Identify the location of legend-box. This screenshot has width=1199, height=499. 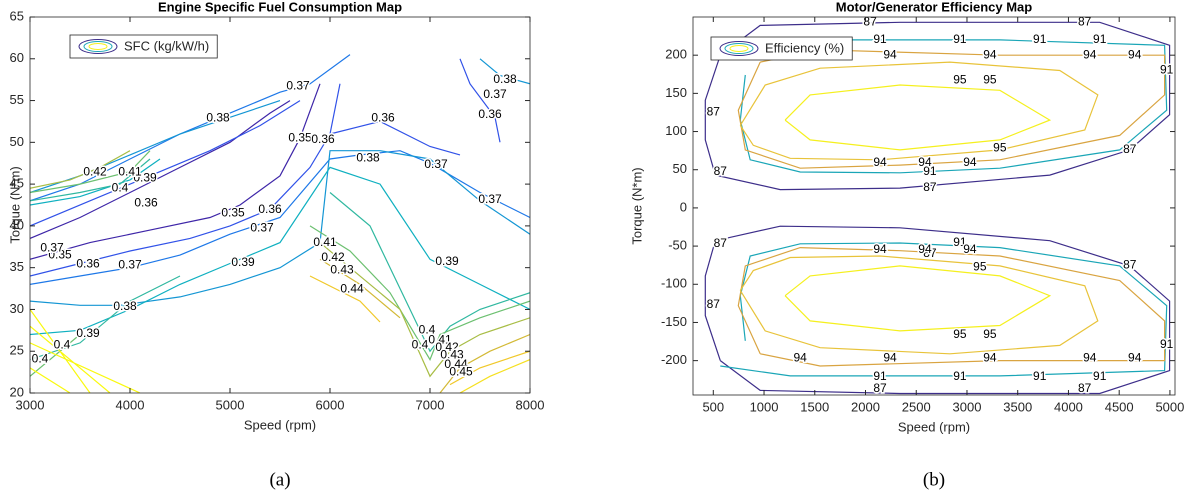
(781, 48).